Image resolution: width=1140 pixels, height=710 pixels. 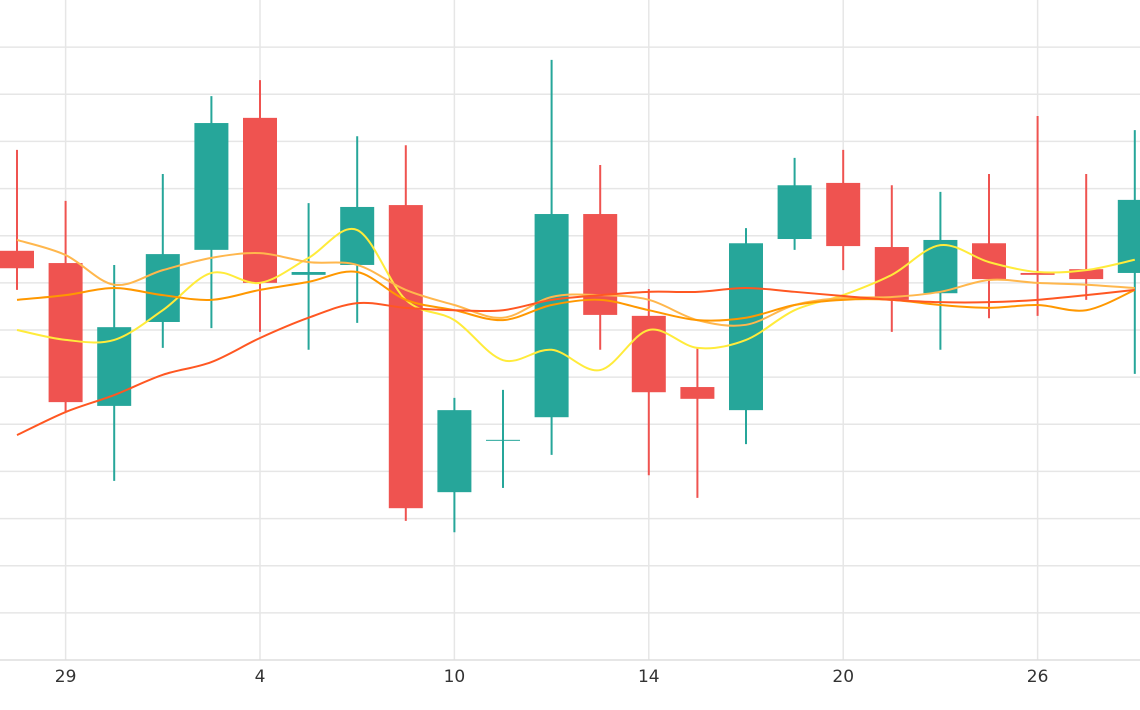 I want to click on x-tick-label: 26, so click(x=1038, y=677).